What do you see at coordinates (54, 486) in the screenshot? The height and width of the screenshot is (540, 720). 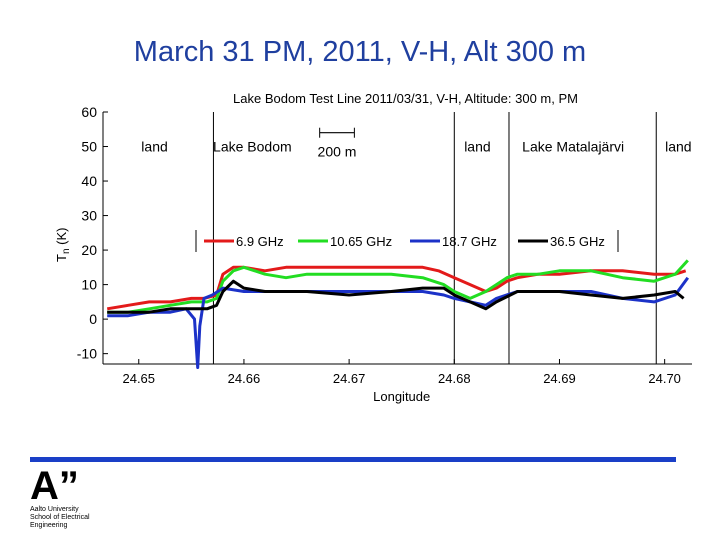 I see `logo-mark: A”` at bounding box center [54, 486].